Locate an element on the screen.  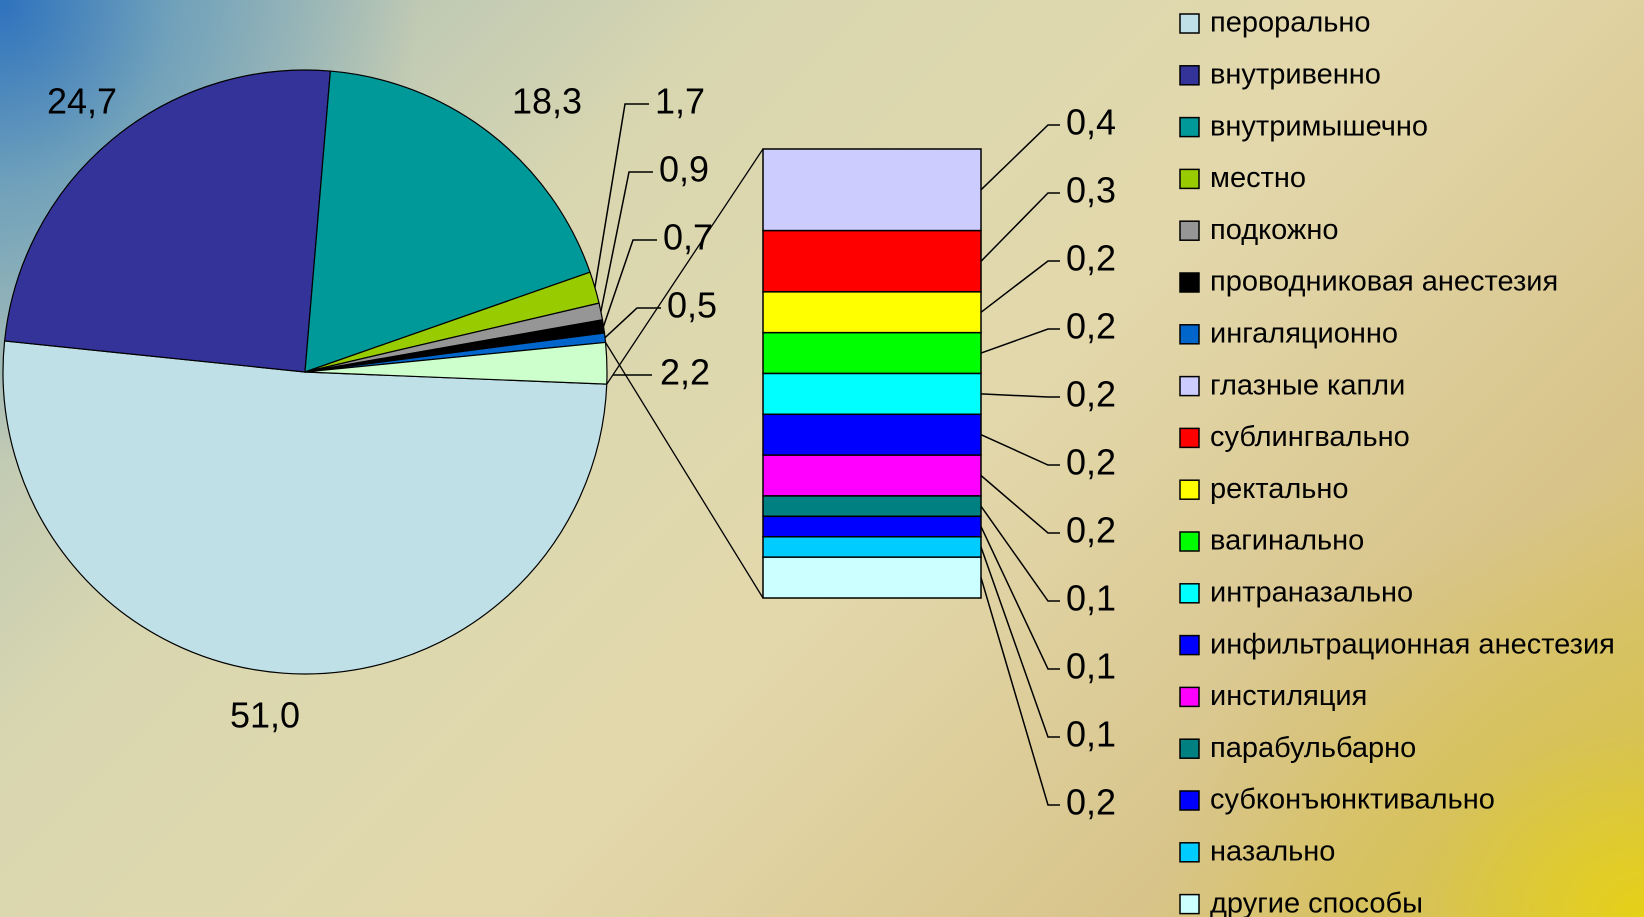
legend-label: субконъюнктивально is located at coordinates (1352, 800).